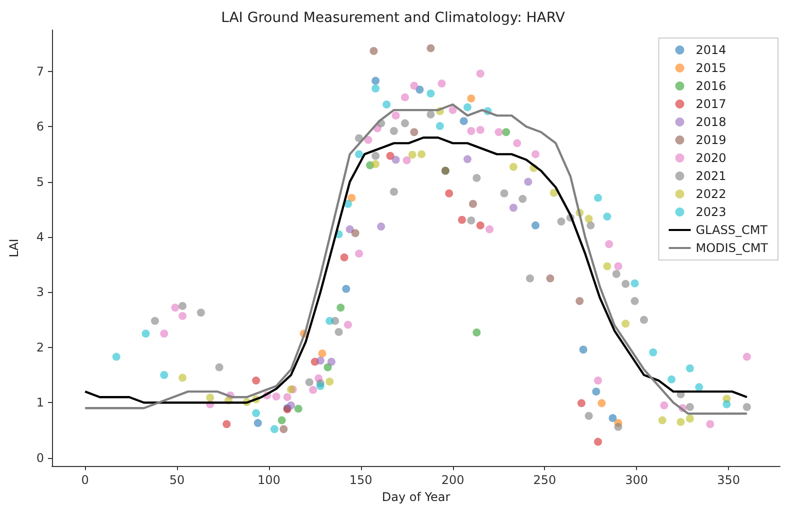 The image size is (786, 508). What do you see at coordinates (544, 480) in the screenshot?
I see `x-tick-label: 250` at bounding box center [544, 480].